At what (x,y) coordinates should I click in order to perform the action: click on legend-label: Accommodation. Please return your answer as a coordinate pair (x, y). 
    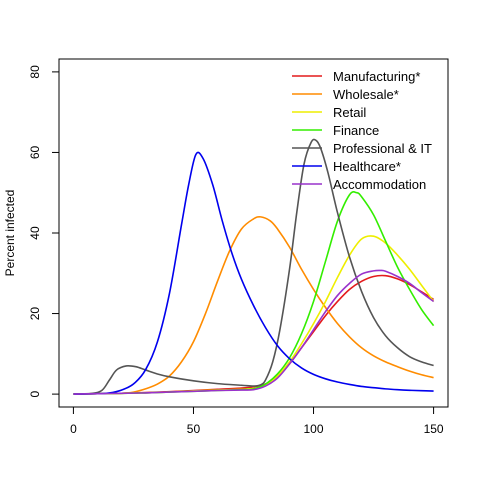
    Looking at the image, I should click on (379, 184).